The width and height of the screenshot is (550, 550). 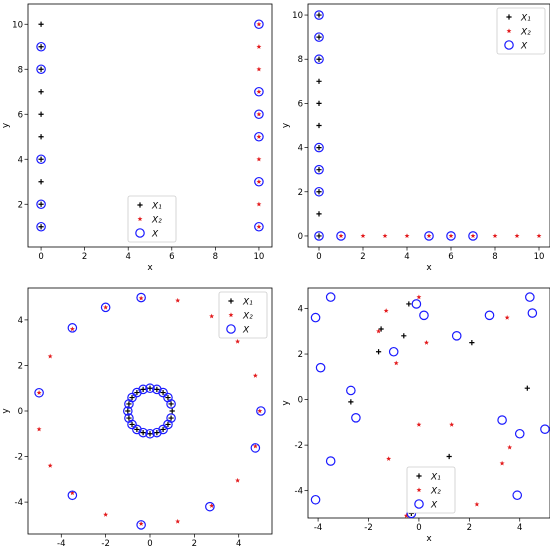 What do you see at coordinates (194, 544) in the screenshot?
I see `x-tick-label: 2` at bounding box center [194, 544].